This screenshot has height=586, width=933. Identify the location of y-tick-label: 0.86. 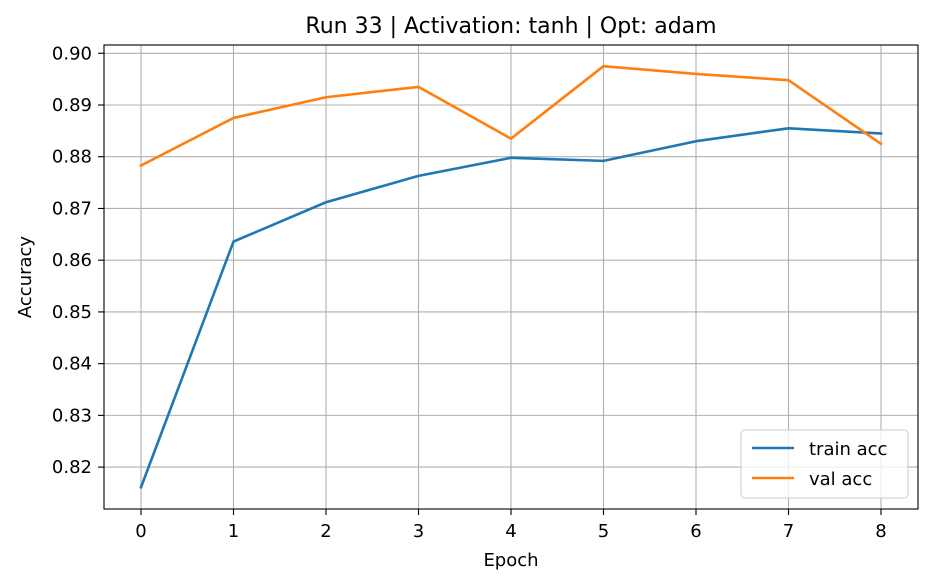
(72, 260).